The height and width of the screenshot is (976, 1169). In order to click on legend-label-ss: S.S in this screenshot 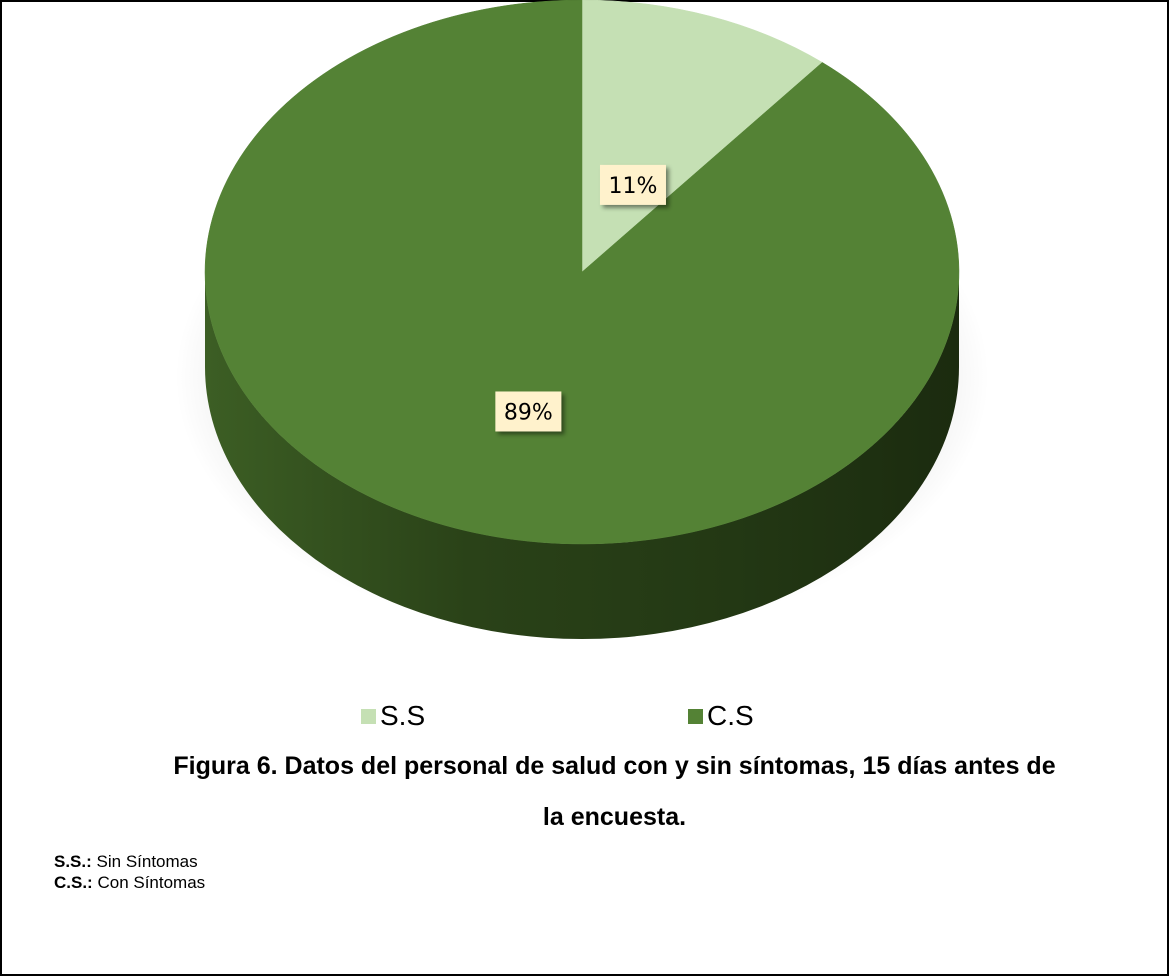, I will do `click(403, 715)`.